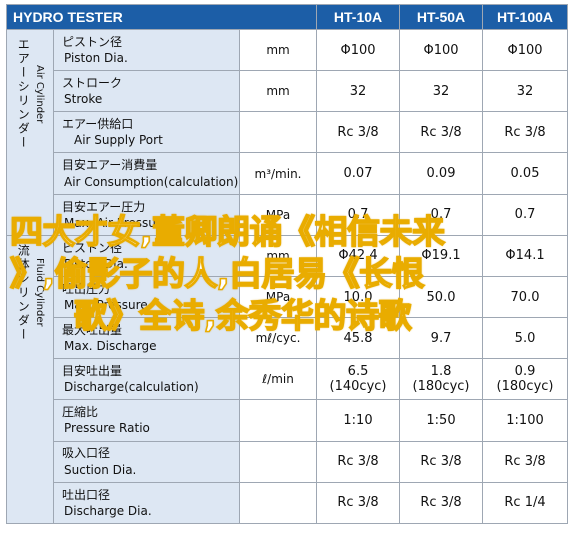 The image size is (572, 533). I want to click on value-cell: 1:10, so click(358, 420).